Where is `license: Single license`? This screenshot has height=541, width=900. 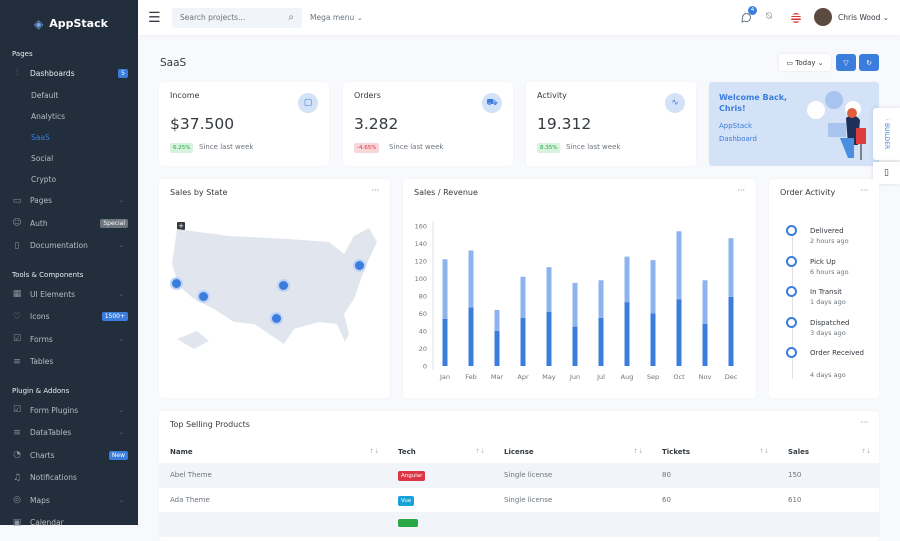 license: Single license is located at coordinates (572, 475).